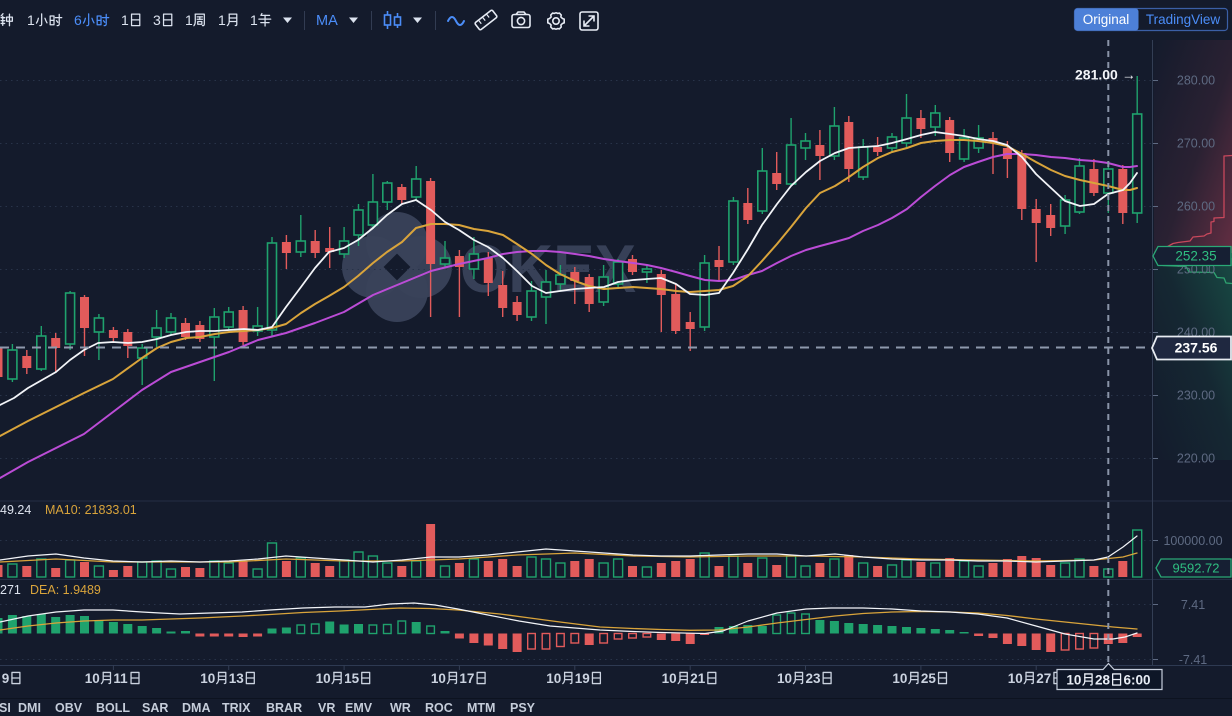 This screenshot has height=716, width=1232. I want to click on svg-text: DMI, so click(29, 708).